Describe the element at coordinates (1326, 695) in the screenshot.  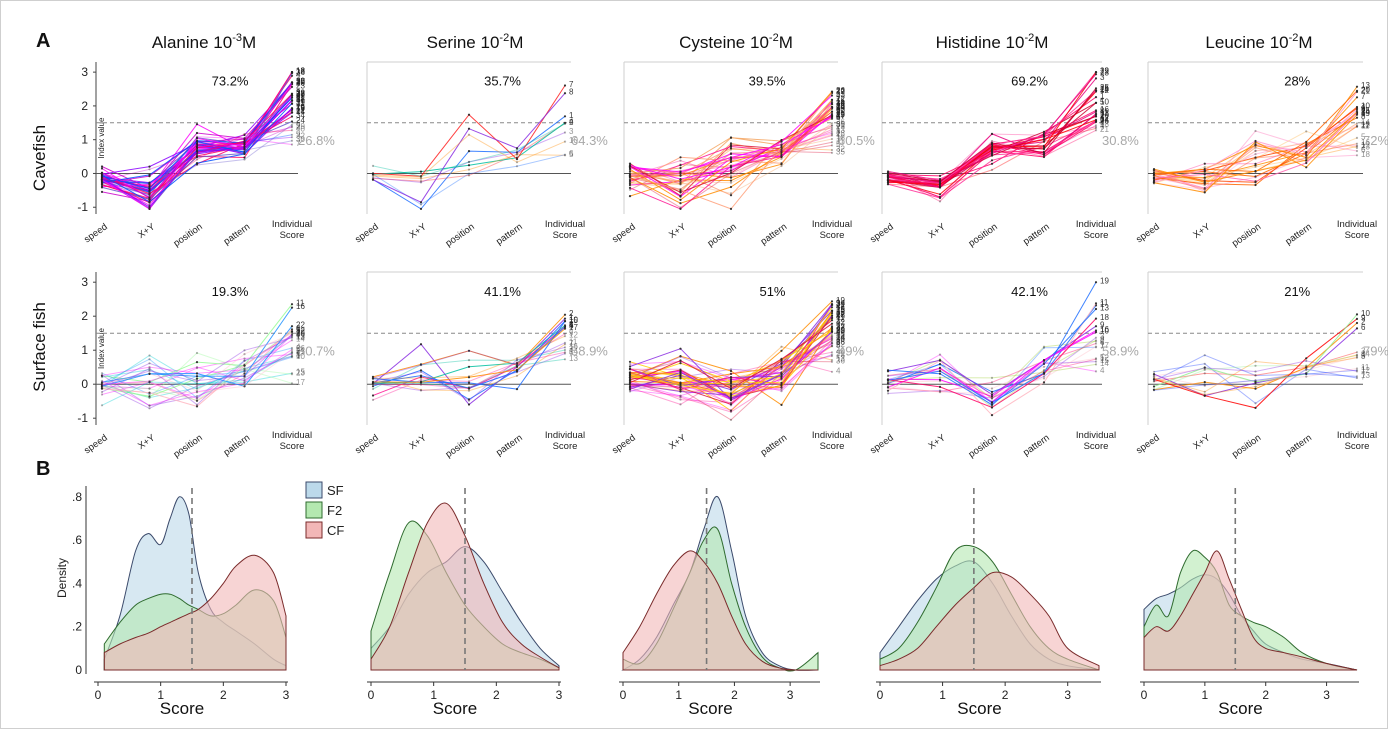
I see `x-tick-label: 3` at that location.